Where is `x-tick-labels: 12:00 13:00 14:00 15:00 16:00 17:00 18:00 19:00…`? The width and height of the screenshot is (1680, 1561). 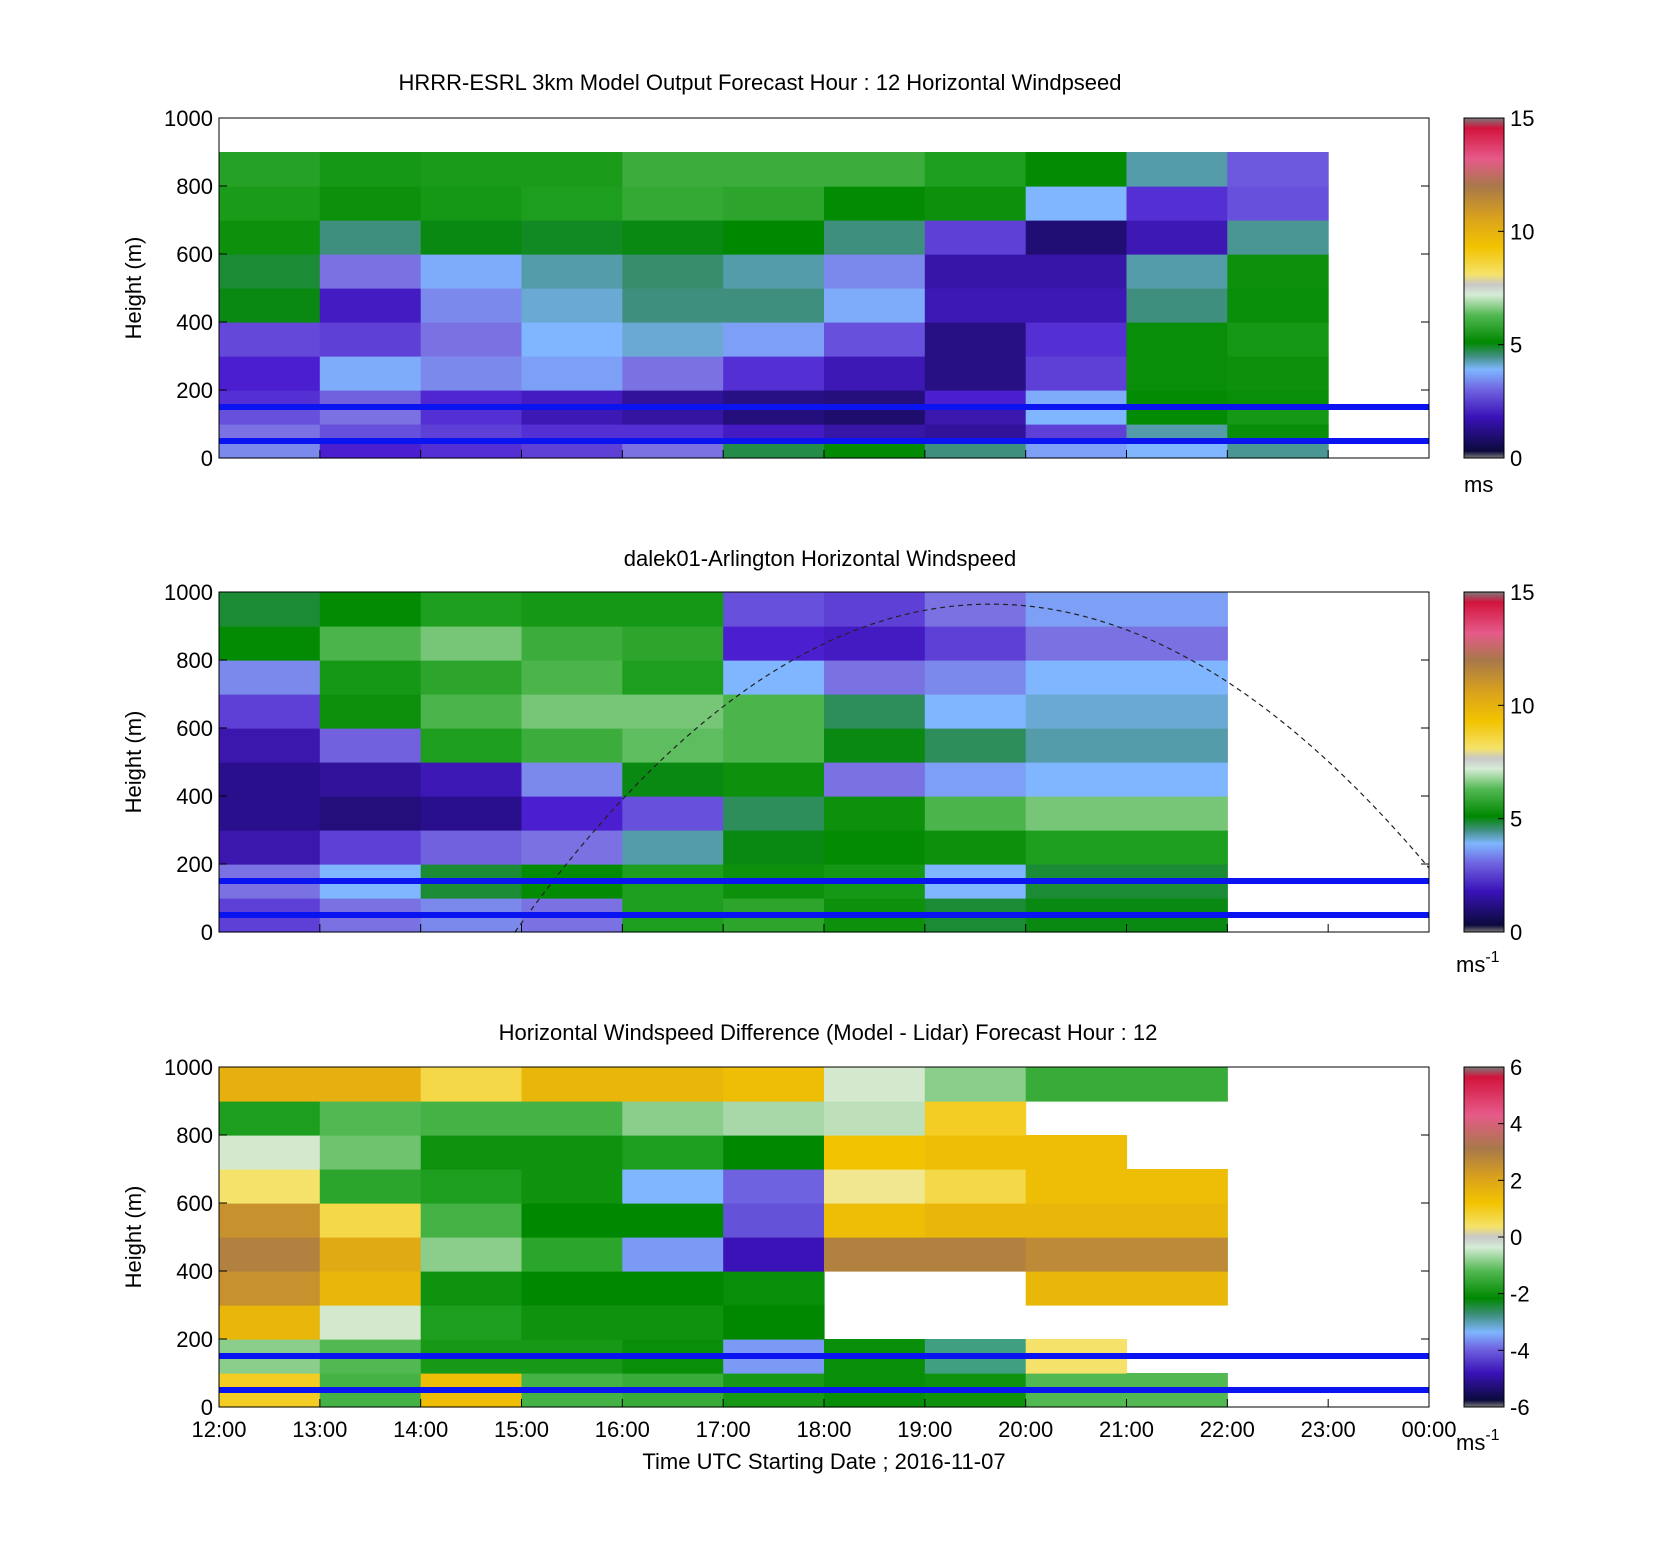
x-tick-labels: 12:00 13:00 14:00 15:00 16:00 17:00 18:00 19:00… is located at coordinates (823, 1429).